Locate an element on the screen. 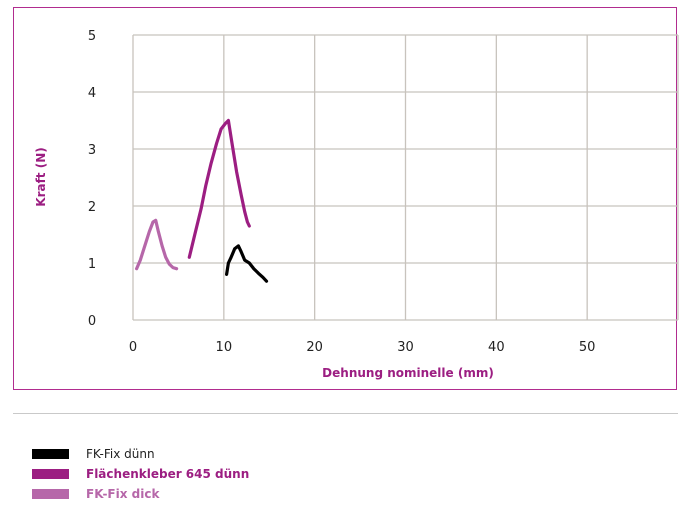  y-tick-label: 5 is located at coordinates (92, 36).